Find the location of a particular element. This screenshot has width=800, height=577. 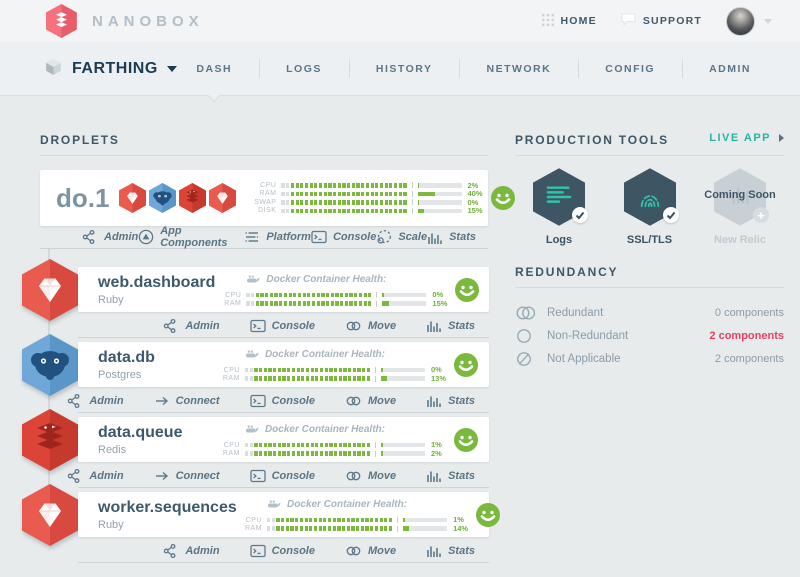

support-label: SUPPORT is located at coordinates (672, 21).